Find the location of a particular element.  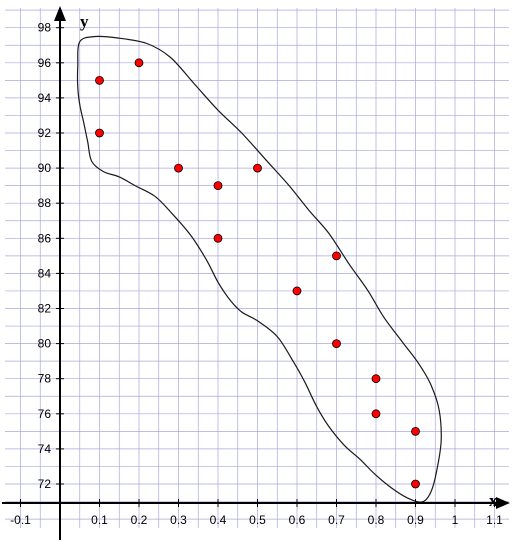

y-tick-label: 74 is located at coordinates (45, 449).